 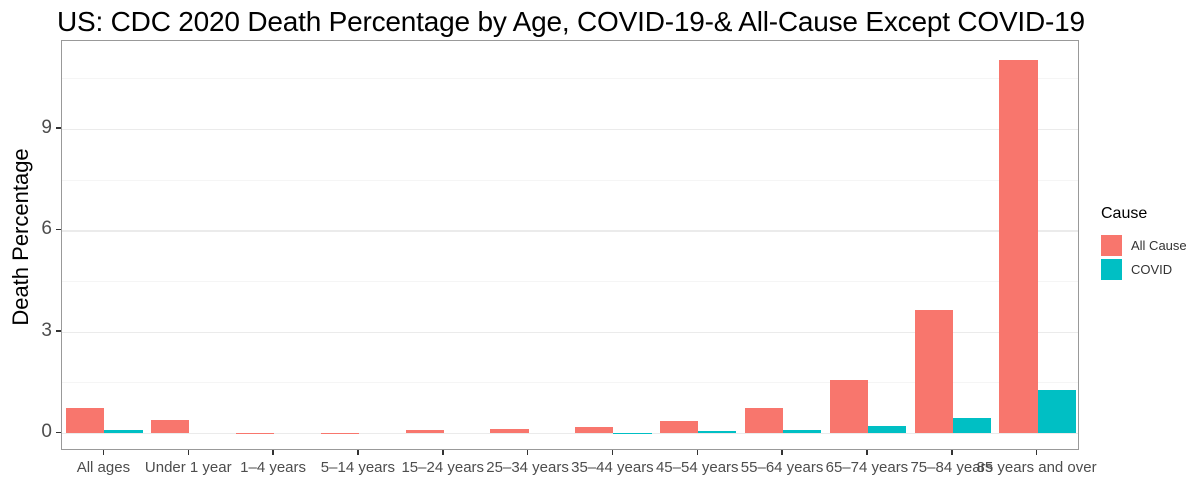 I want to click on x-tick-label: 65–74 years, so click(x=867, y=467).